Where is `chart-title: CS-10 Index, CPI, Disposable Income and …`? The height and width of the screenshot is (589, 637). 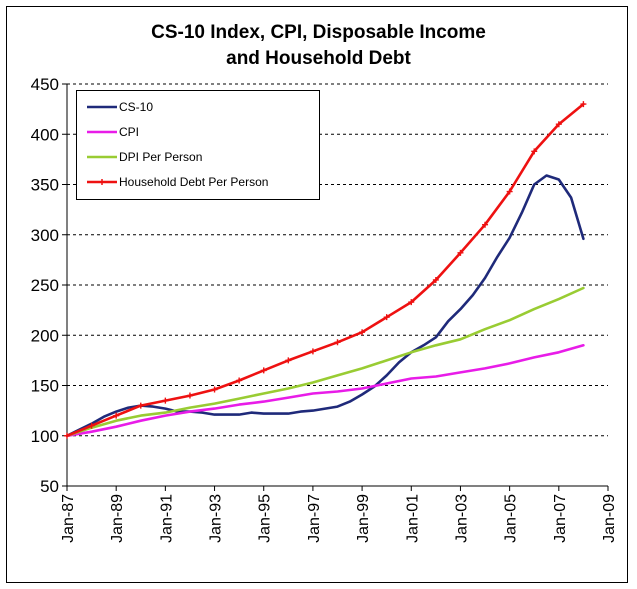 chart-title: CS-10 Index, CPI, Disposable Income and … is located at coordinates (318, 46).